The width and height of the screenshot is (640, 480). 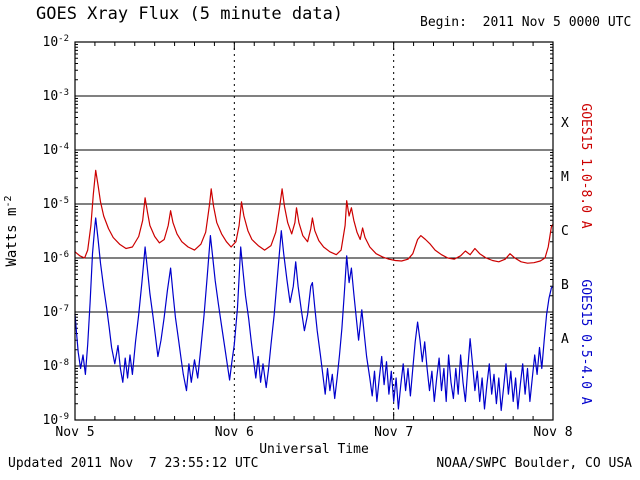 What do you see at coordinates (63, 363) in the screenshot?
I see `y-tick-exponent: -8` at bounding box center [63, 363].